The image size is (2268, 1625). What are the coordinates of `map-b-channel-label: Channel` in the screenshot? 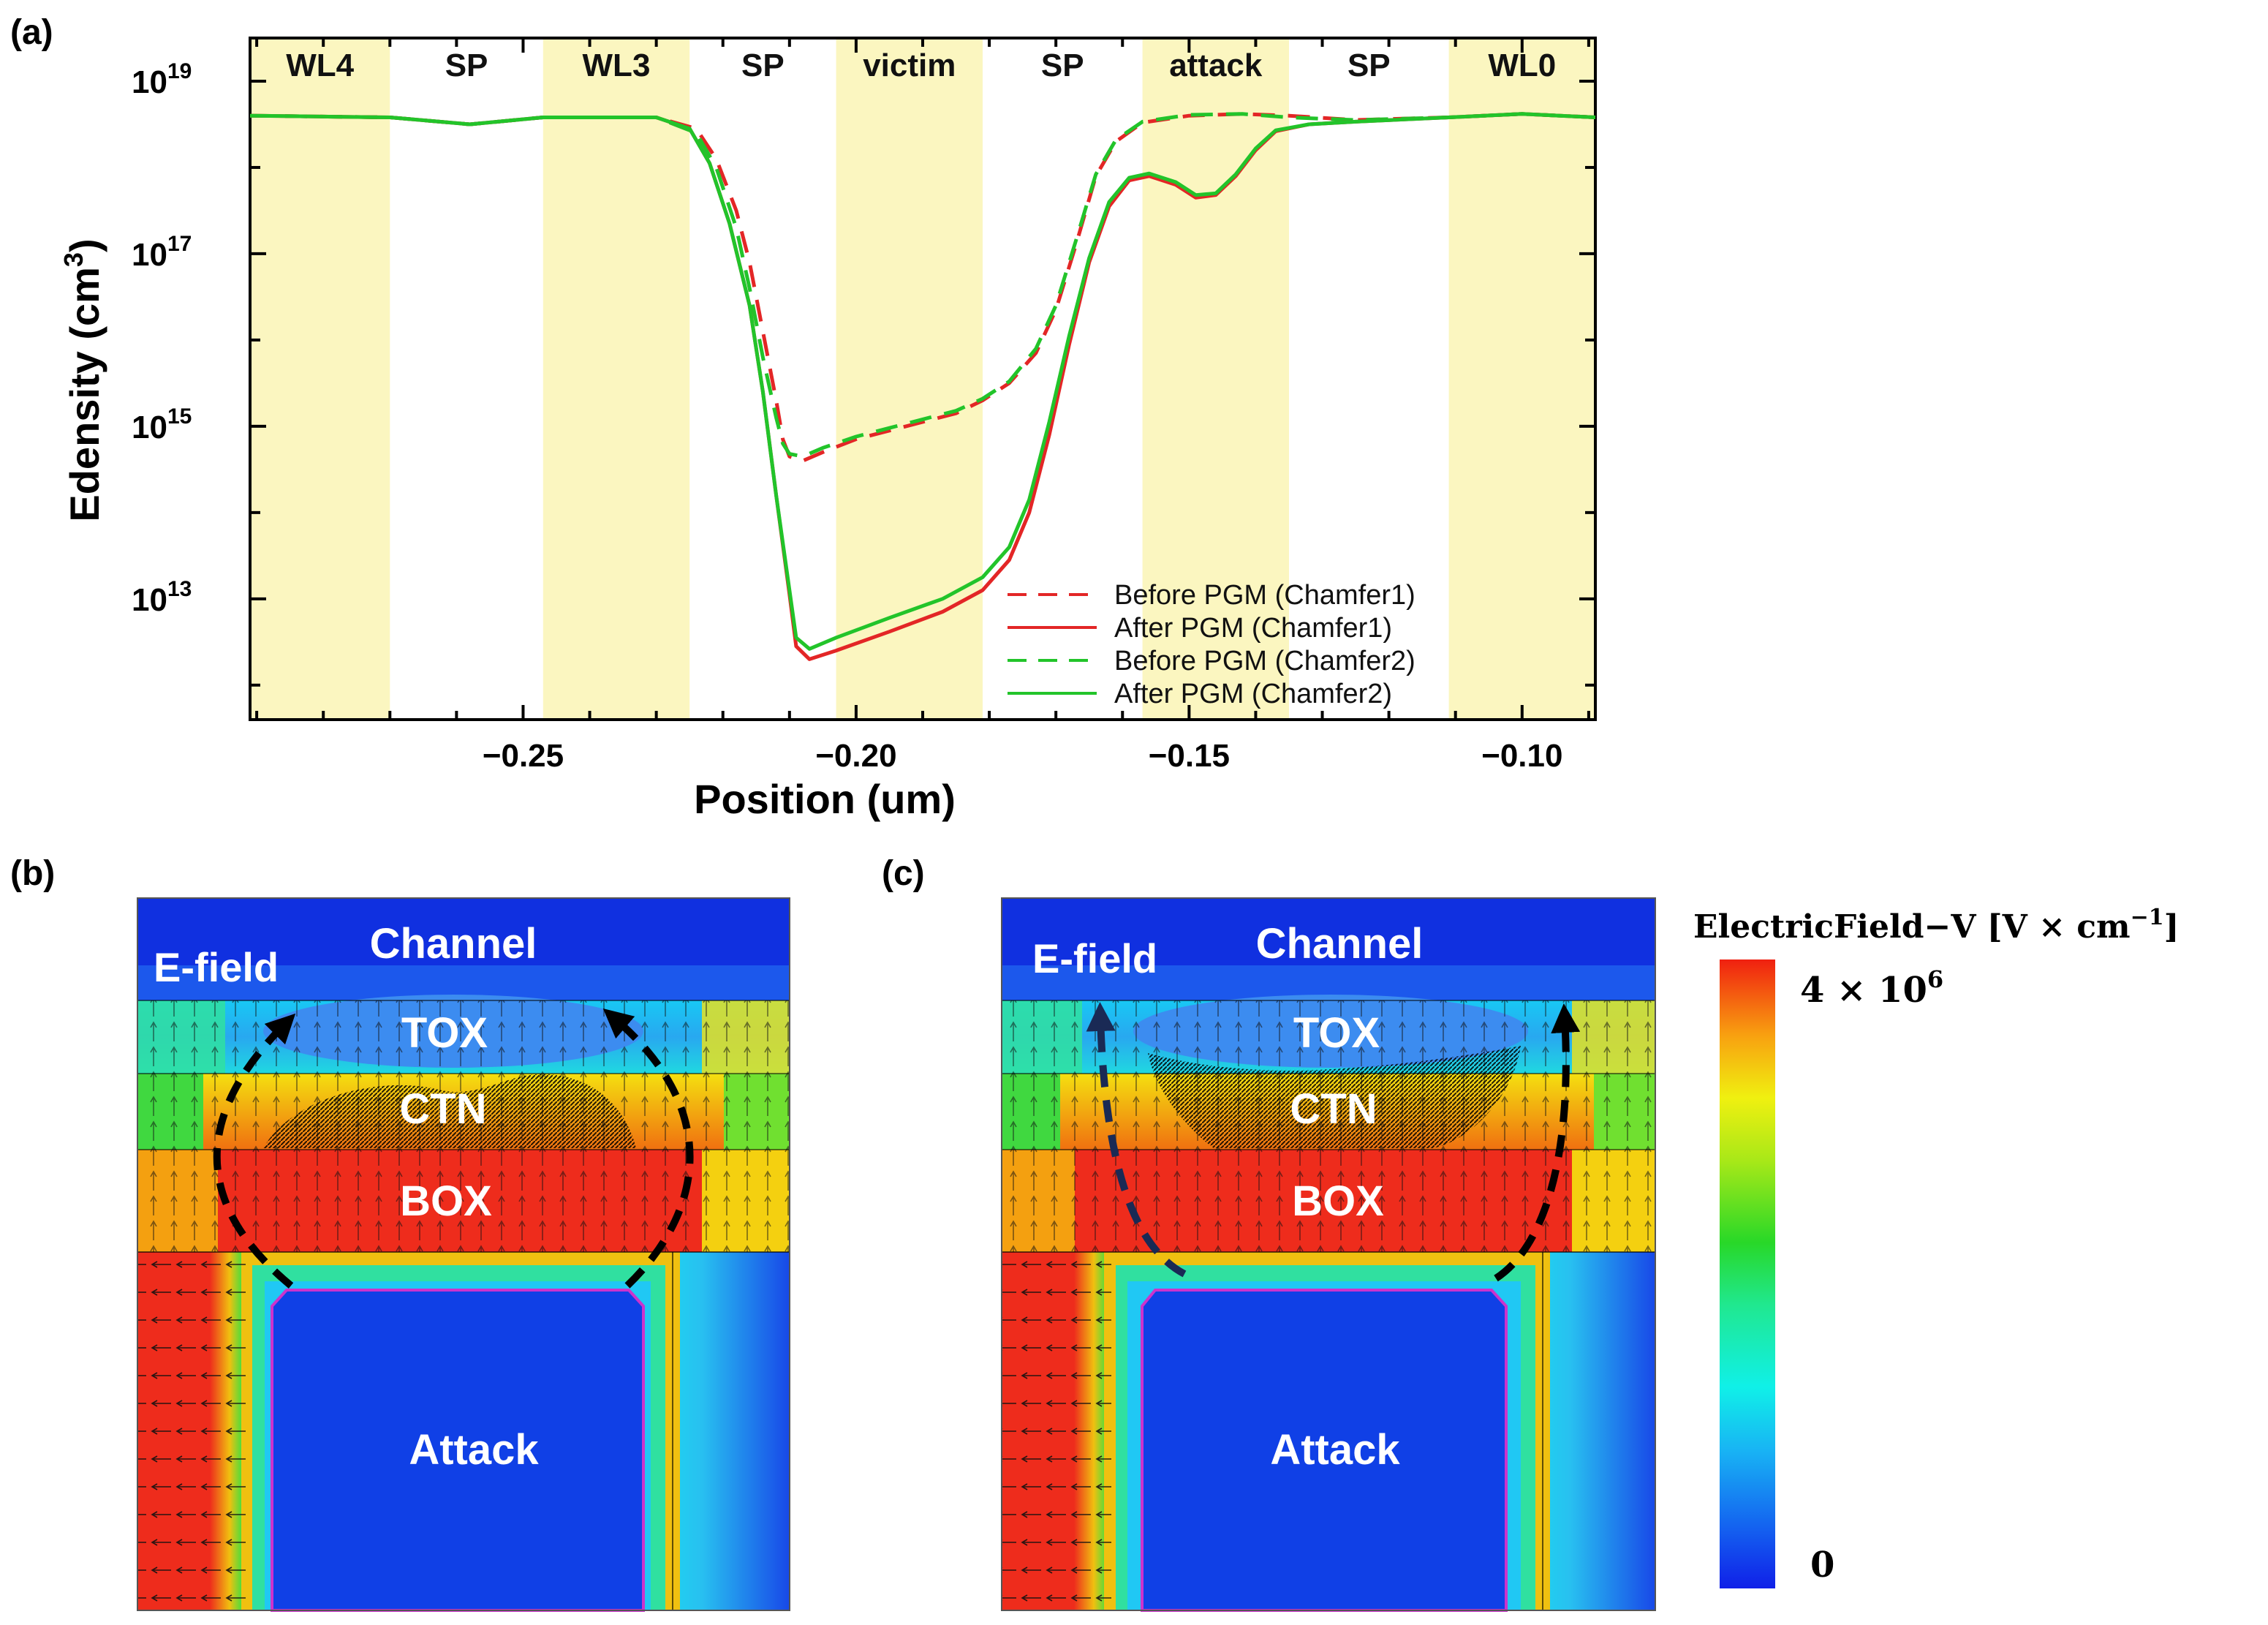 It's located at (453, 944).